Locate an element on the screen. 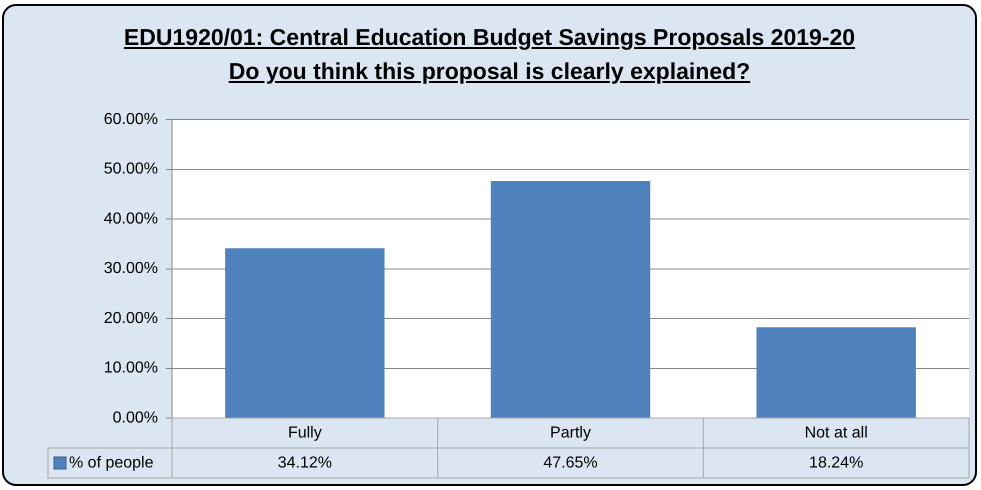 Image resolution: width=981 pixels, height=490 pixels. y-tick-label: 40.00% is located at coordinates (131, 219).